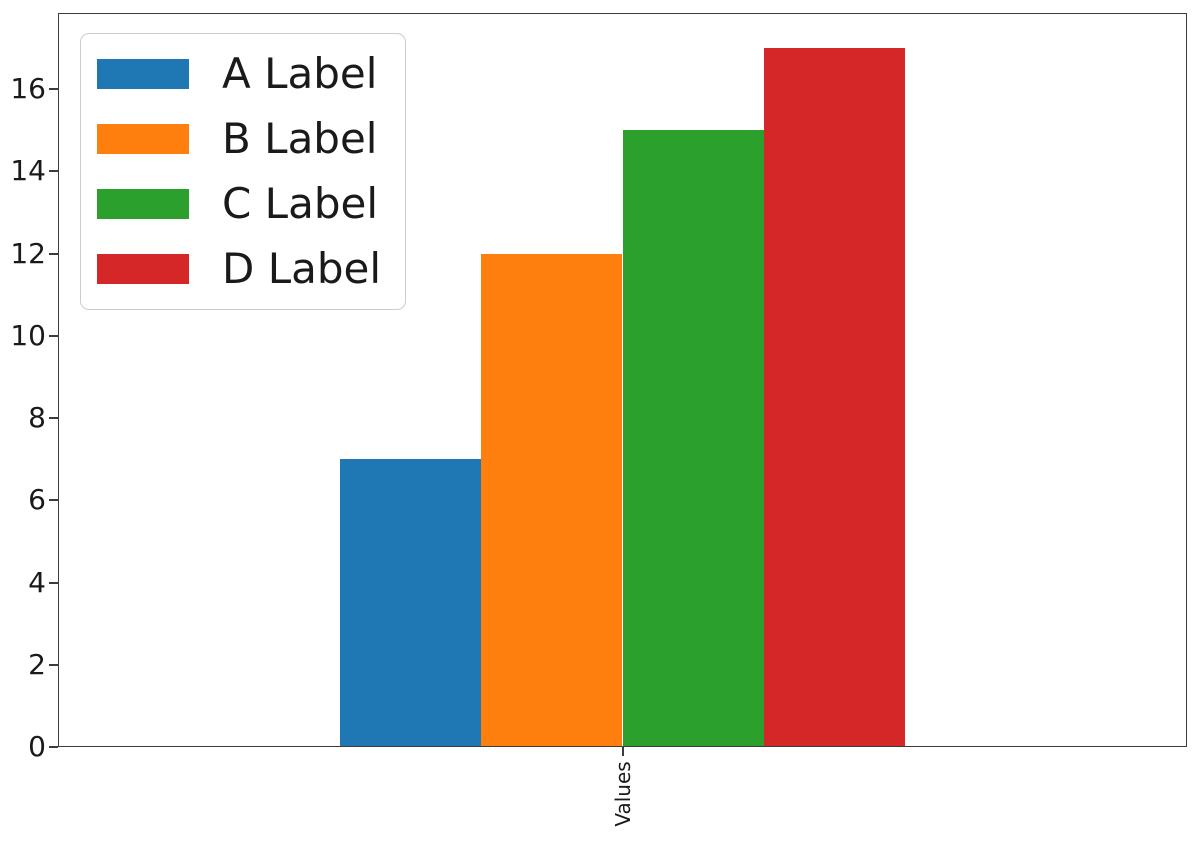 The height and width of the screenshot is (848, 1199). I want to click on x-tick-label-values: Values, so click(622, 794).